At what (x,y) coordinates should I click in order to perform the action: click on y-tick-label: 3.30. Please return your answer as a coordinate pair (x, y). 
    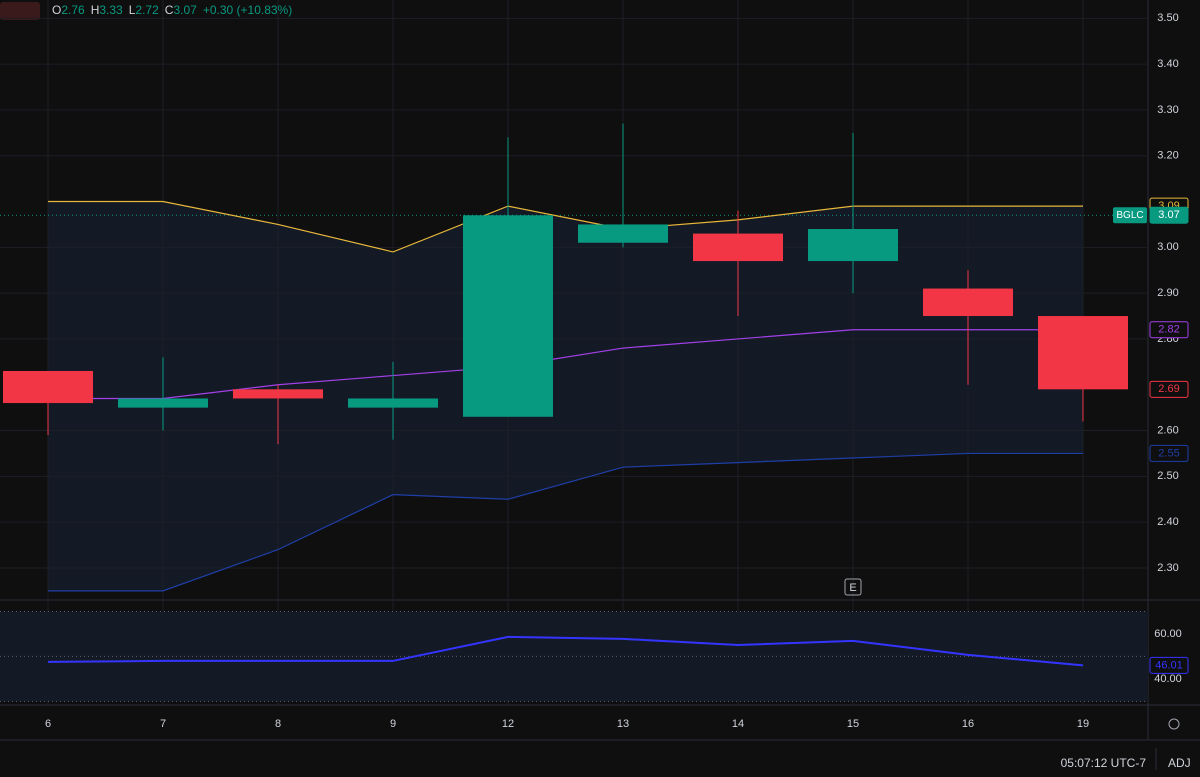
    Looking at the image, I should click on (1167, 110).